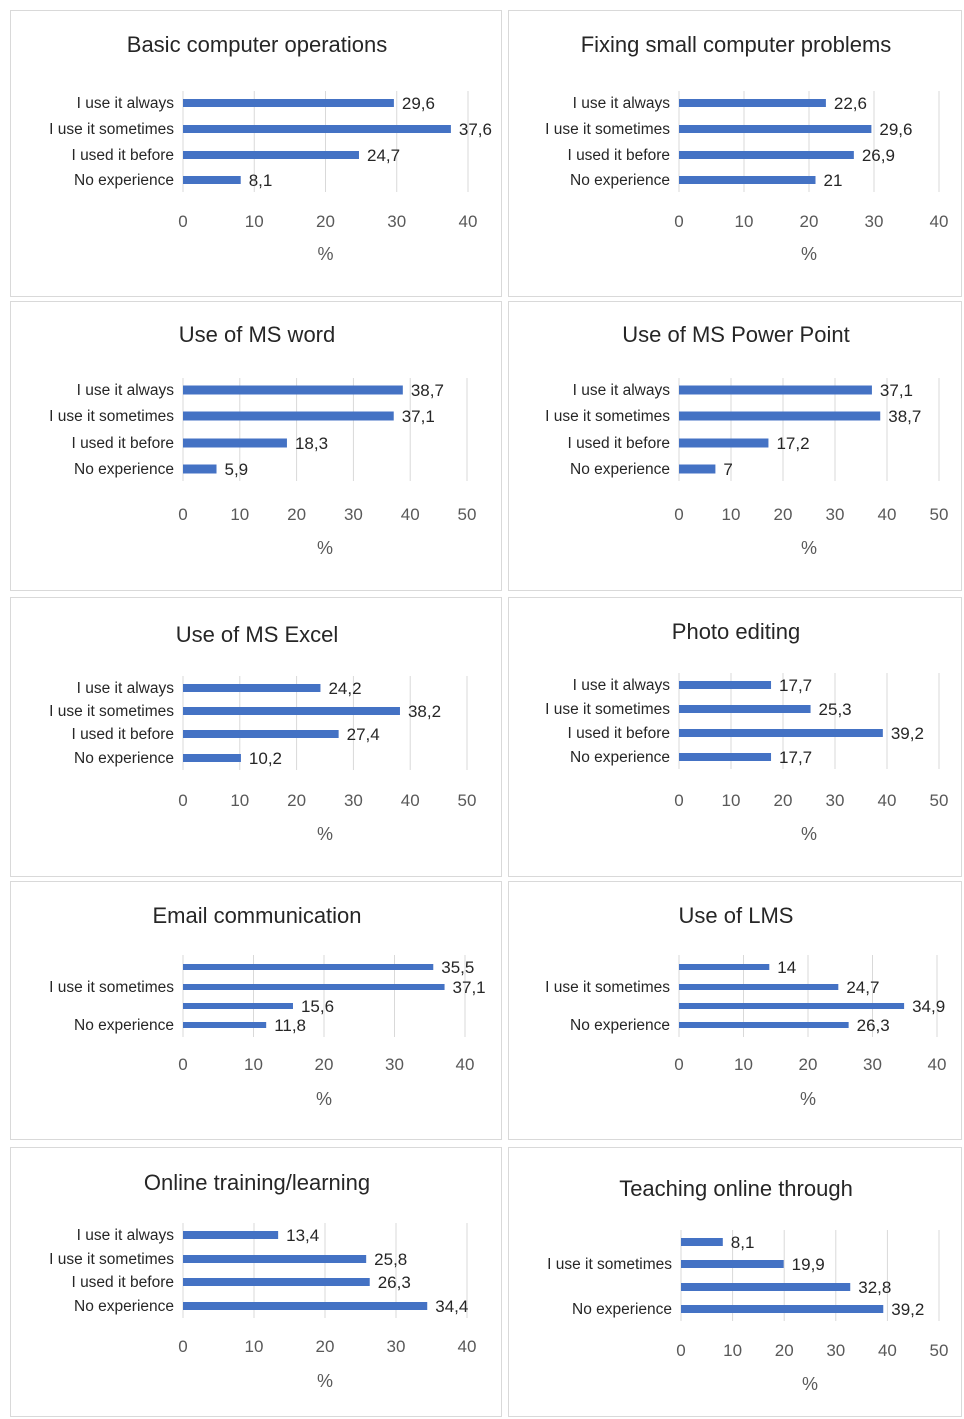 The image size is (964, 1419). Describe the element at coordinates (795, 757) in the screenshot. I see `data-label: 17,7` at that location.